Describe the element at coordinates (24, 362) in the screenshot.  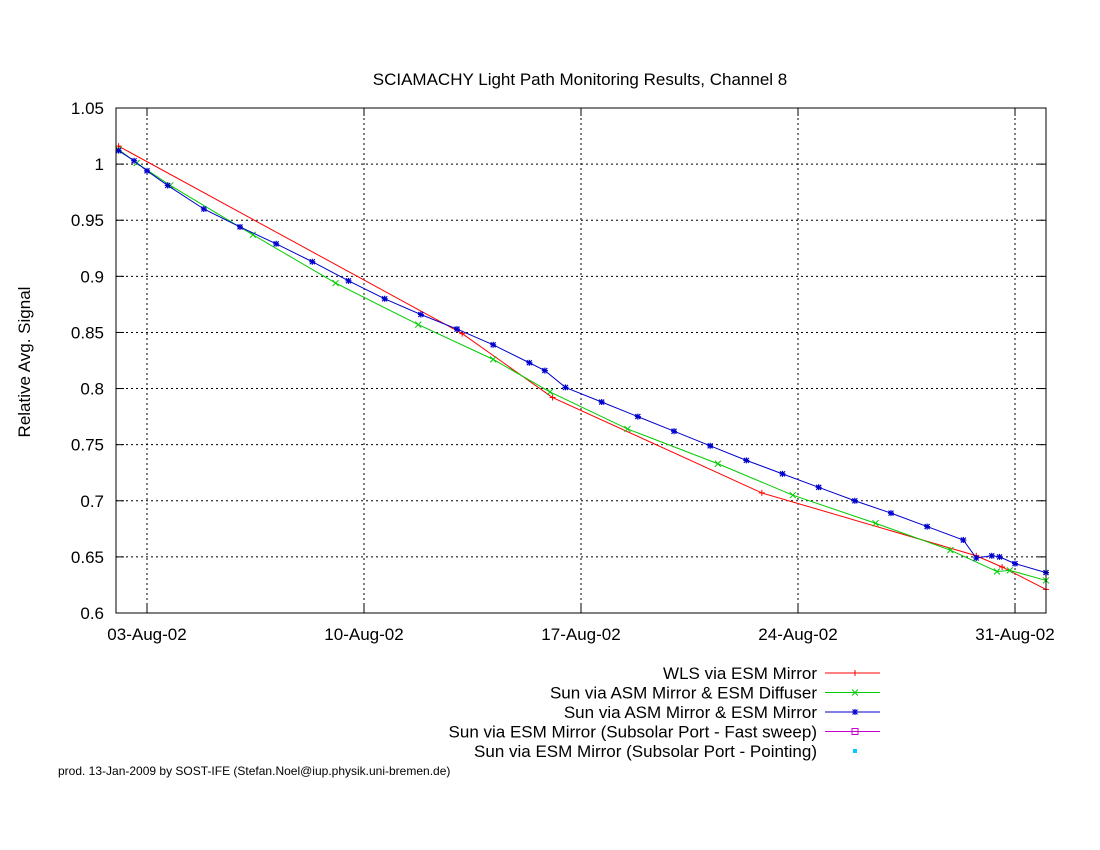
I see `y-axis-label: Relative Avg. Signal` at that location.